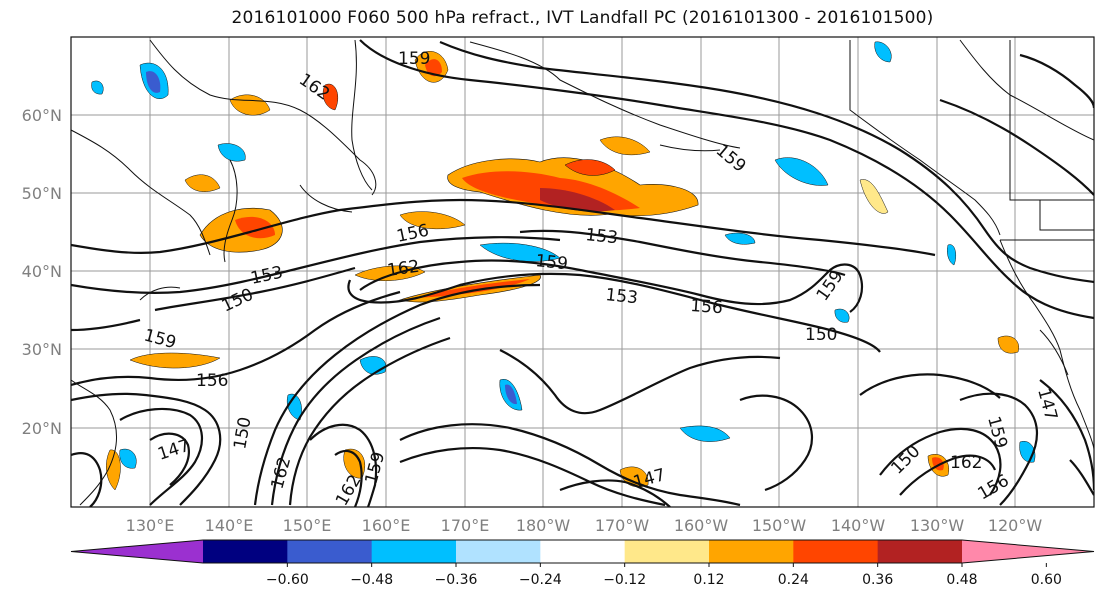 Image resolution: width=1105 pixels, height=601 pixels. Describe the element at coordinates (543, 525) in the screenshot. I see `lon-label-180w: 180°W` at that location.